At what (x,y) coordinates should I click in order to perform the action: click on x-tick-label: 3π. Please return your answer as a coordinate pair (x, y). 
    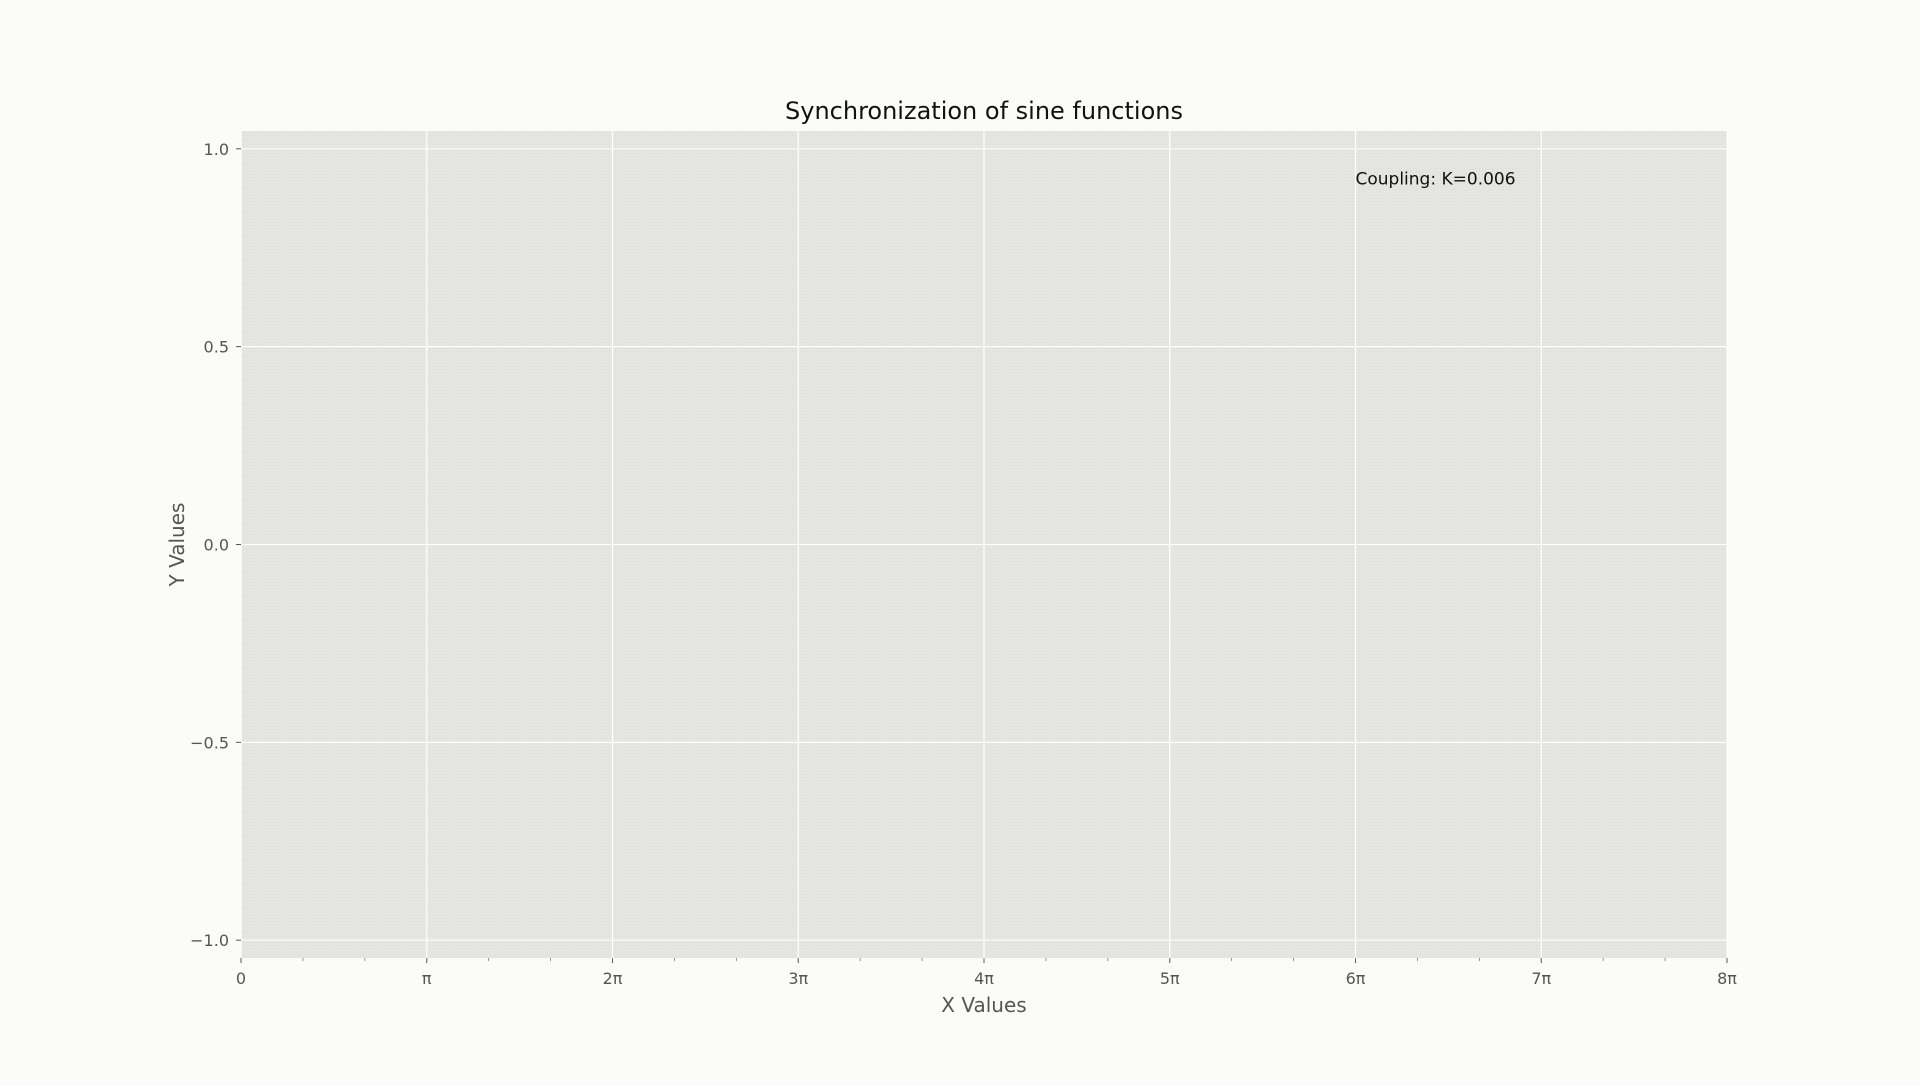
    Looking at the image, I should click on (798, 978).